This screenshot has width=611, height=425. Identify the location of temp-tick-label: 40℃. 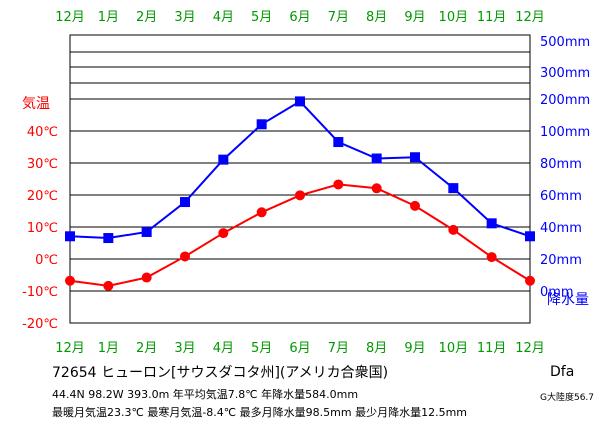
(42, 132).